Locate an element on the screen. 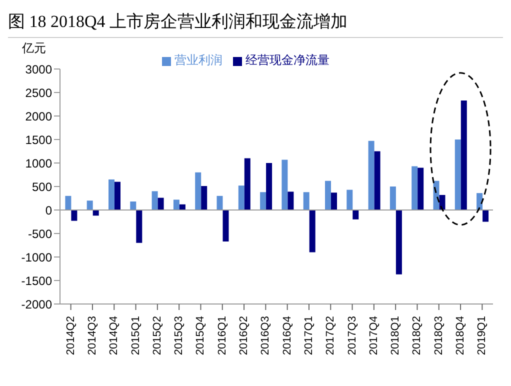 This screenshot has height=386, width=511. x-tick-label: 2017Q3 is located at coordinates (352, 336).